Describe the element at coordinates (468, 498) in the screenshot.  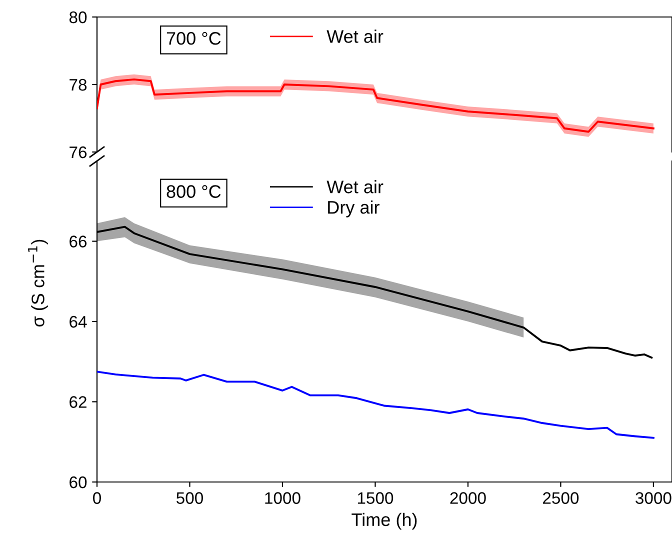
I see `x-tick-label: 2000` at that location.